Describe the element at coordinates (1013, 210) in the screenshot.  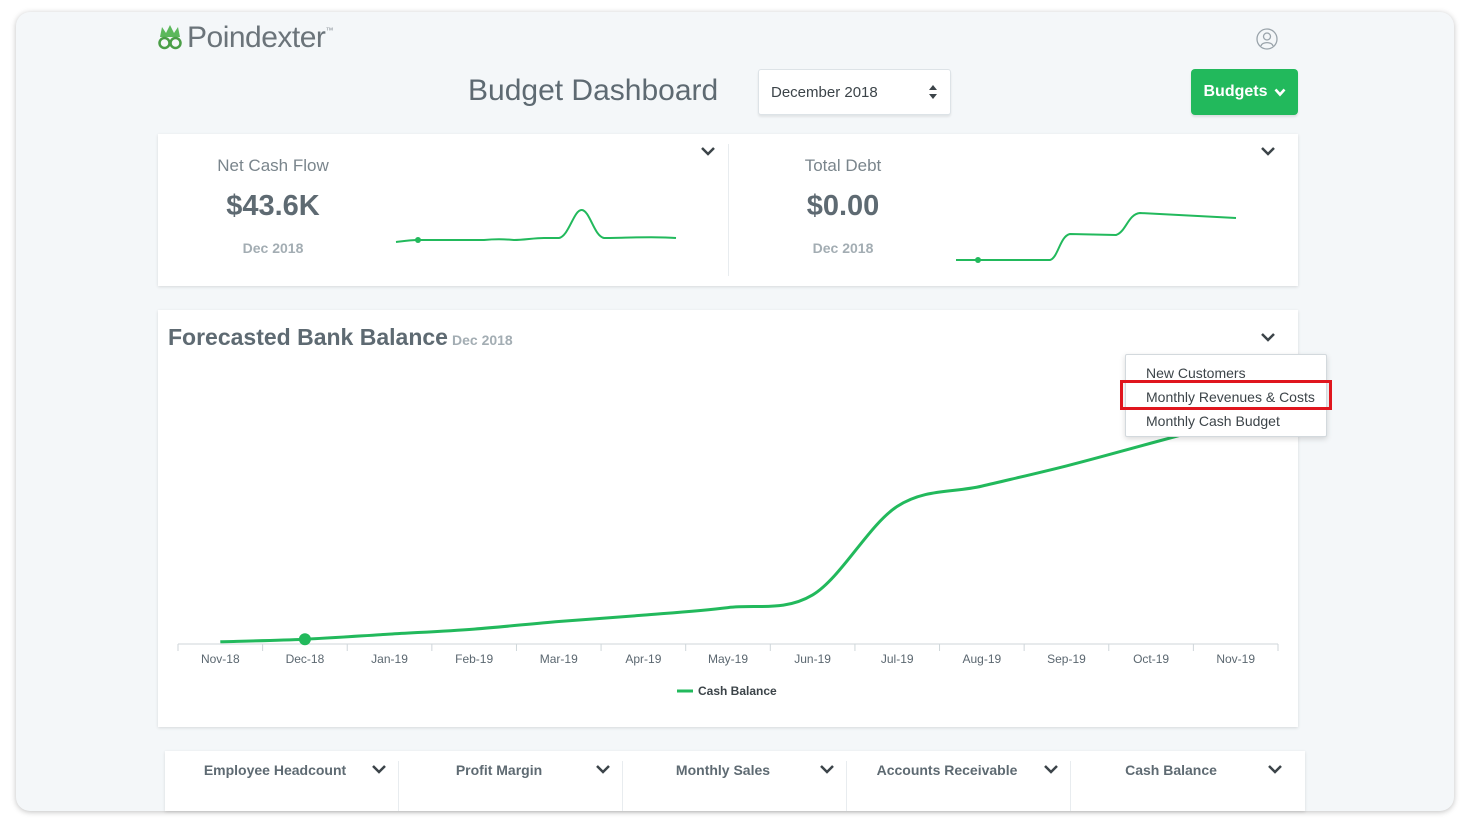
I see `kpi-total-debt: Total Debt $0.00 Dec 2018` at that location.